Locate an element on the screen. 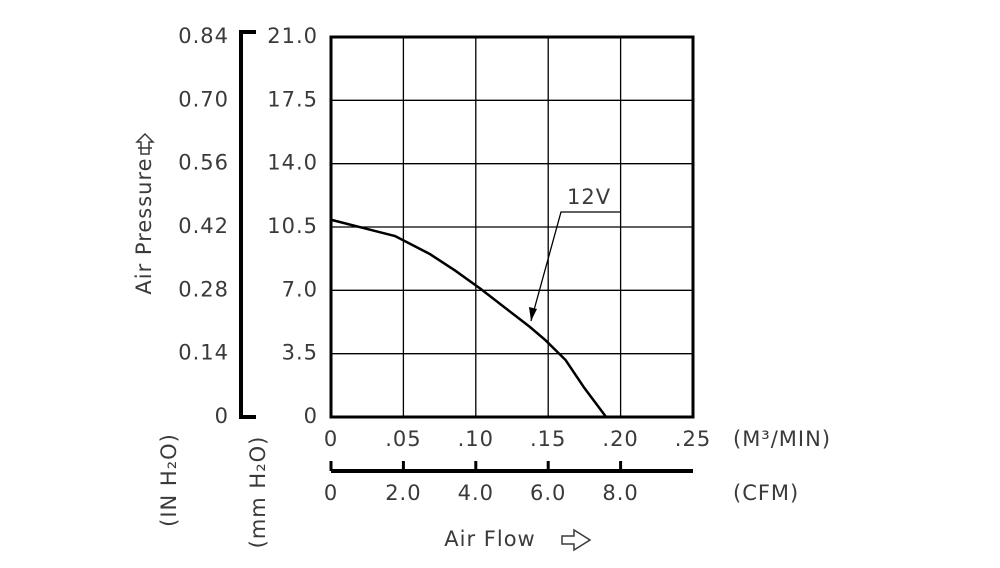 The height and width of the screenshot is (568, 1000). x-unit: (M³/MIN) is located at coordinates (782, 439).